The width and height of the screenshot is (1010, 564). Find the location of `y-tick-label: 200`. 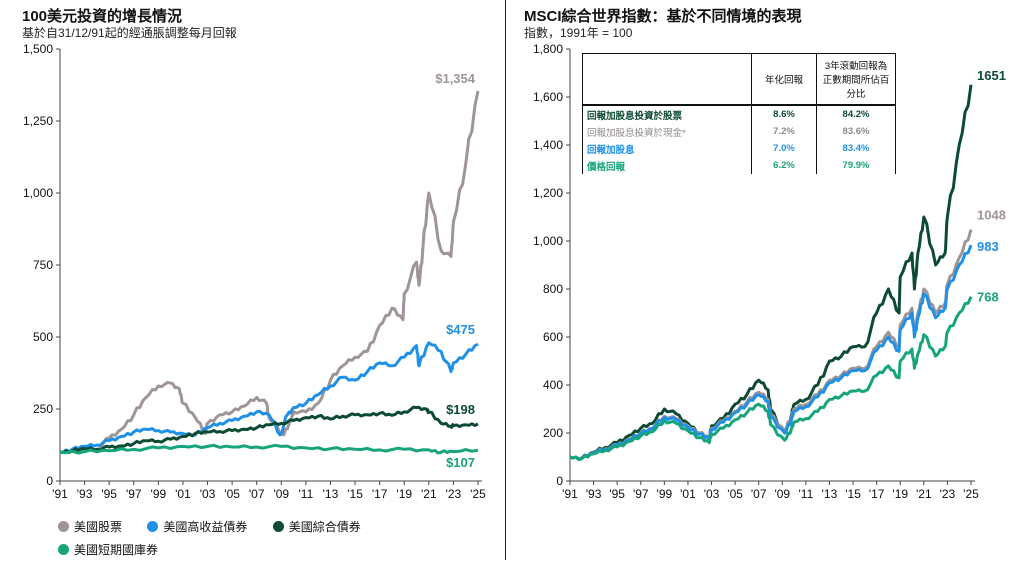

y-tick-label: 200 is located at coordinates (553, 433).